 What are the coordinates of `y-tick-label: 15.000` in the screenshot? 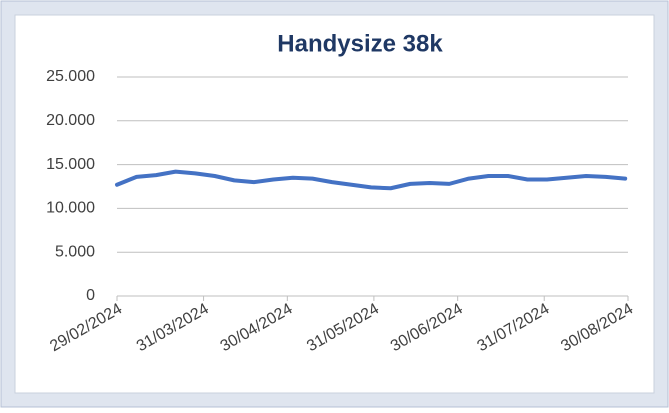 It's located at (70, 164).